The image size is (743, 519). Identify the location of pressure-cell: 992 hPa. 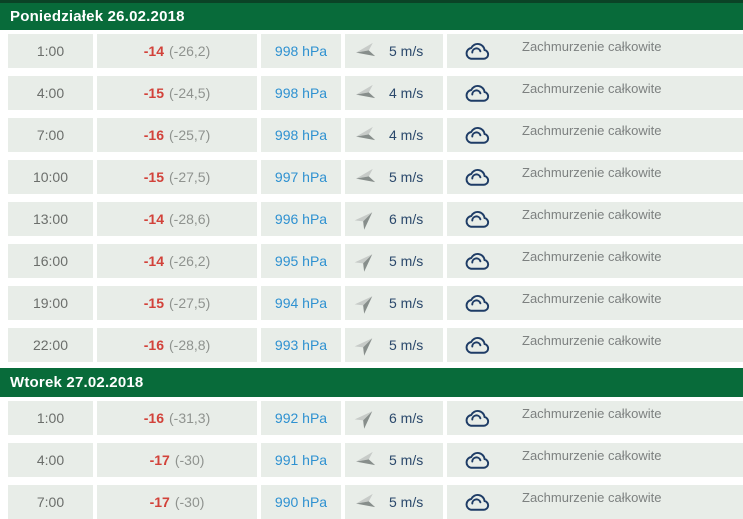
(301, 418).